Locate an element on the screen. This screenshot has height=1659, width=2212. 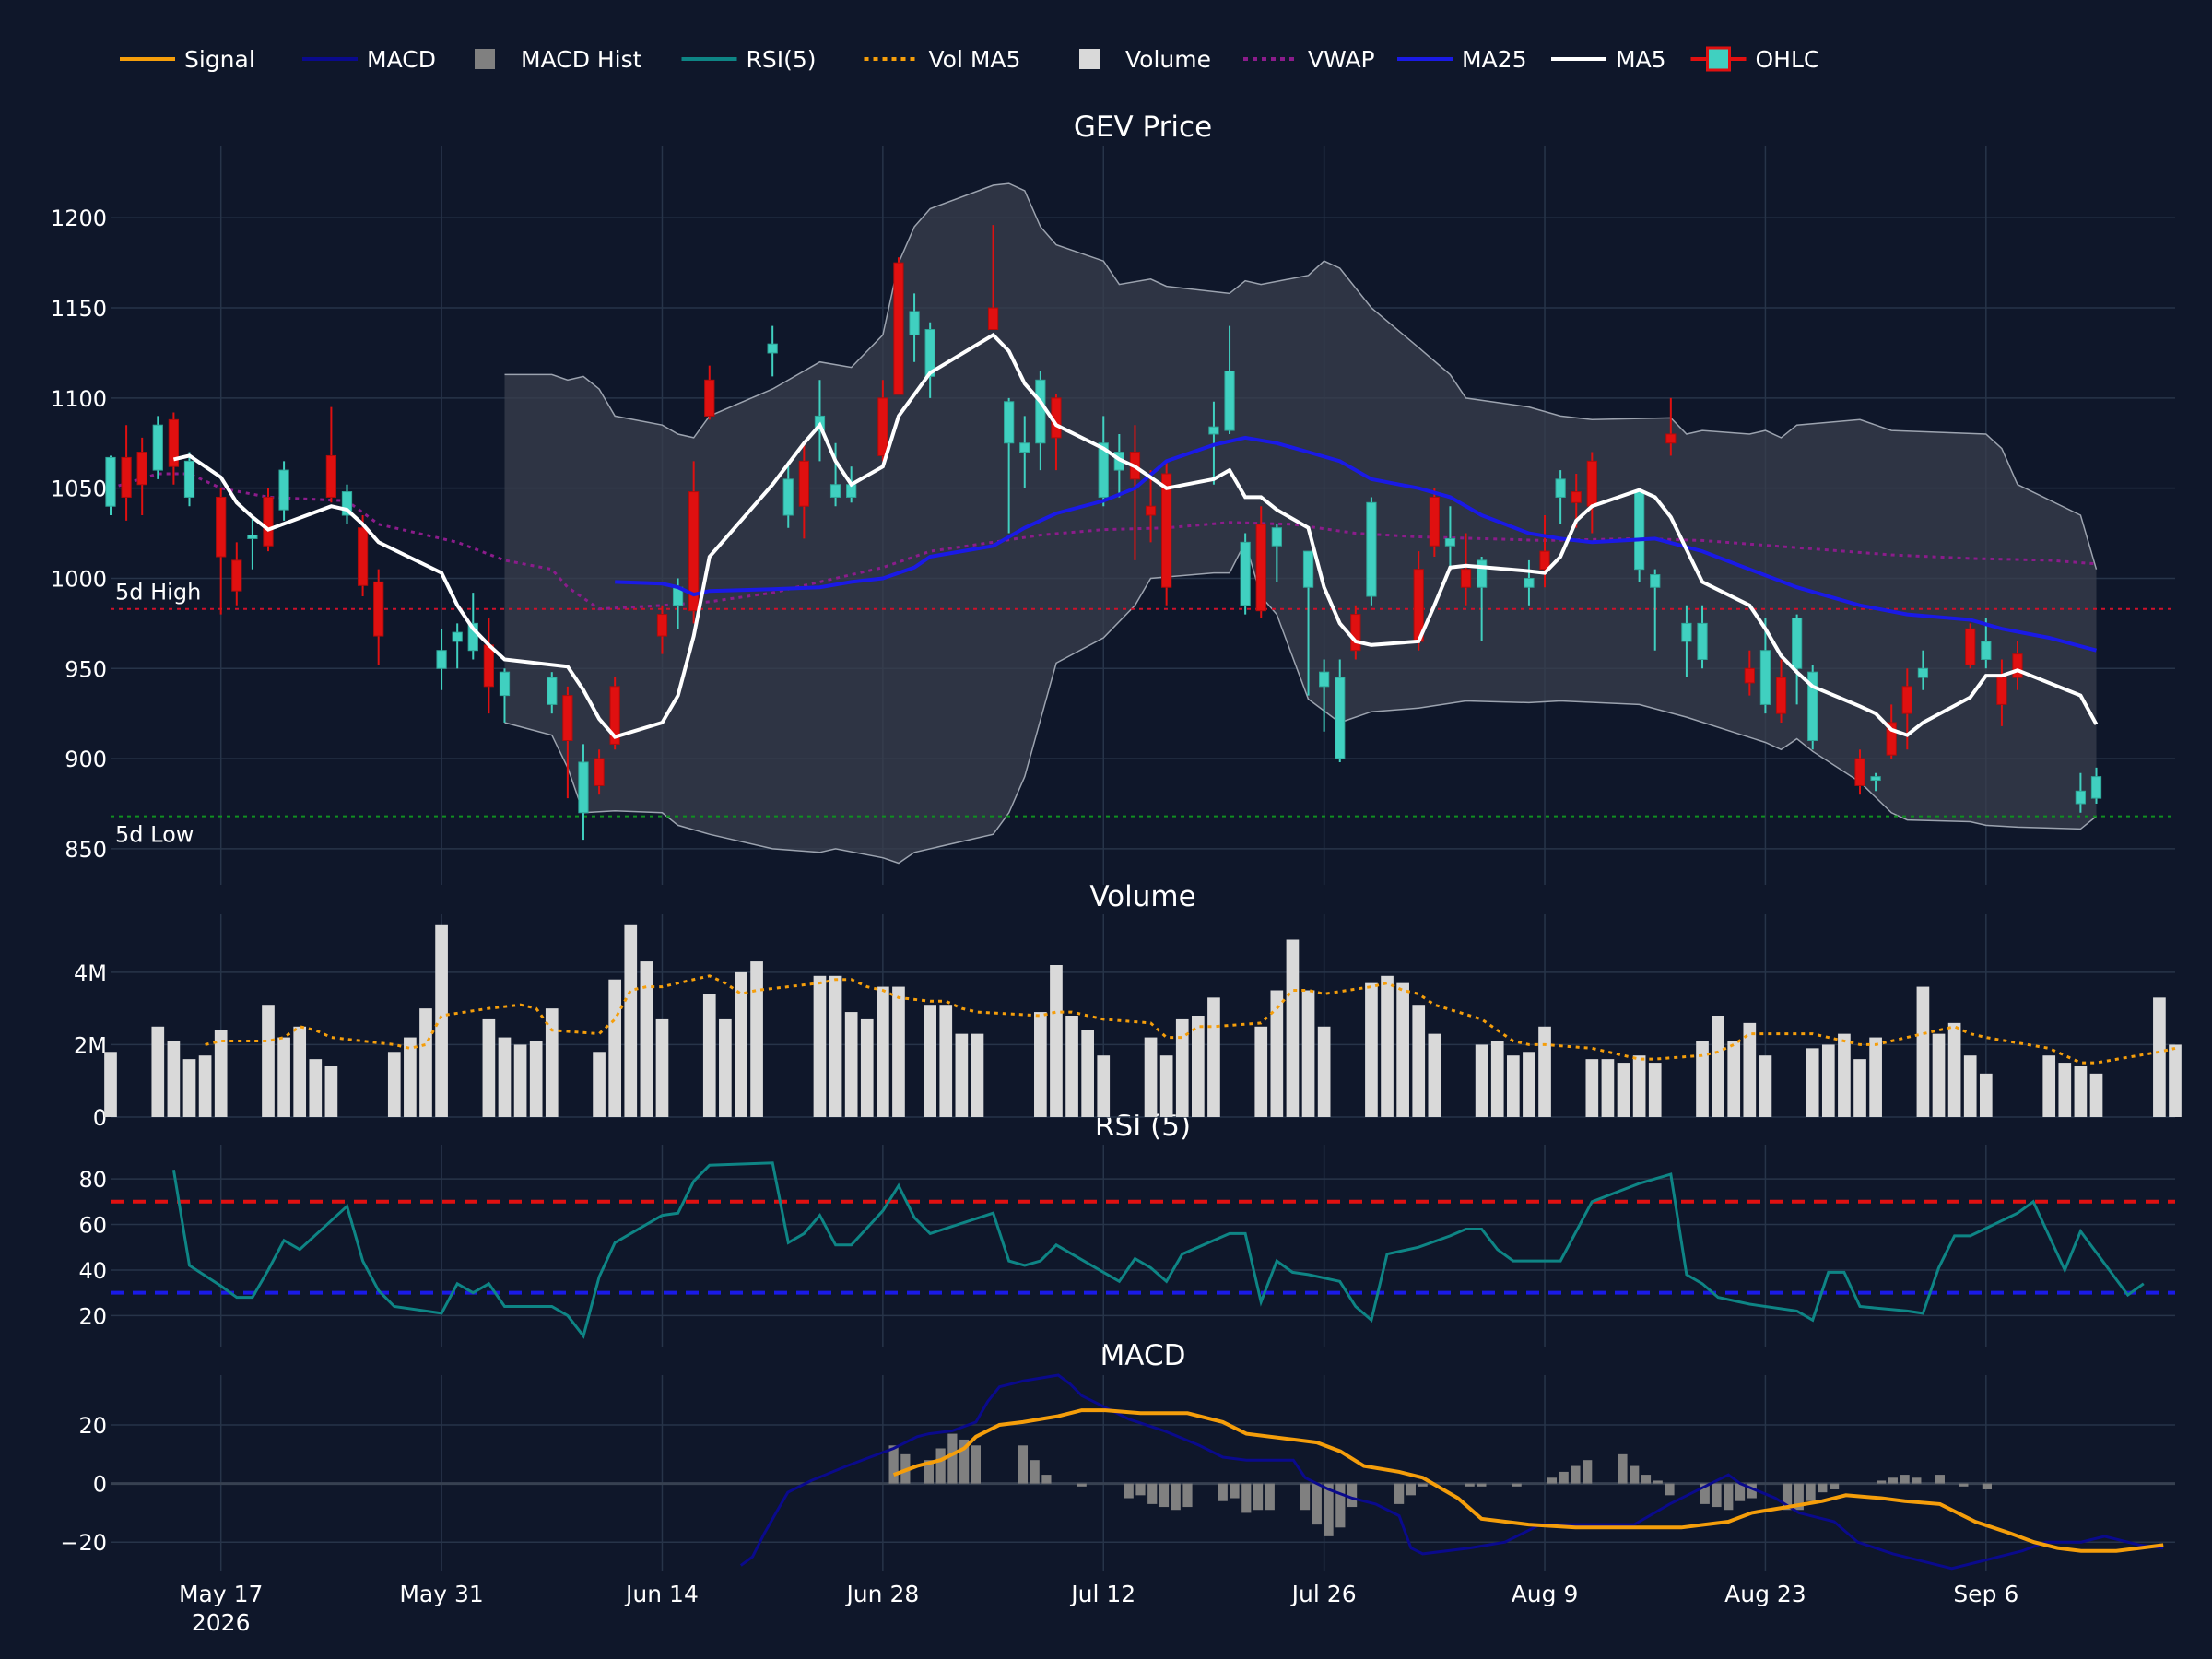
legend-item-ma25: MA25 is located at coordinates (1461, 59).